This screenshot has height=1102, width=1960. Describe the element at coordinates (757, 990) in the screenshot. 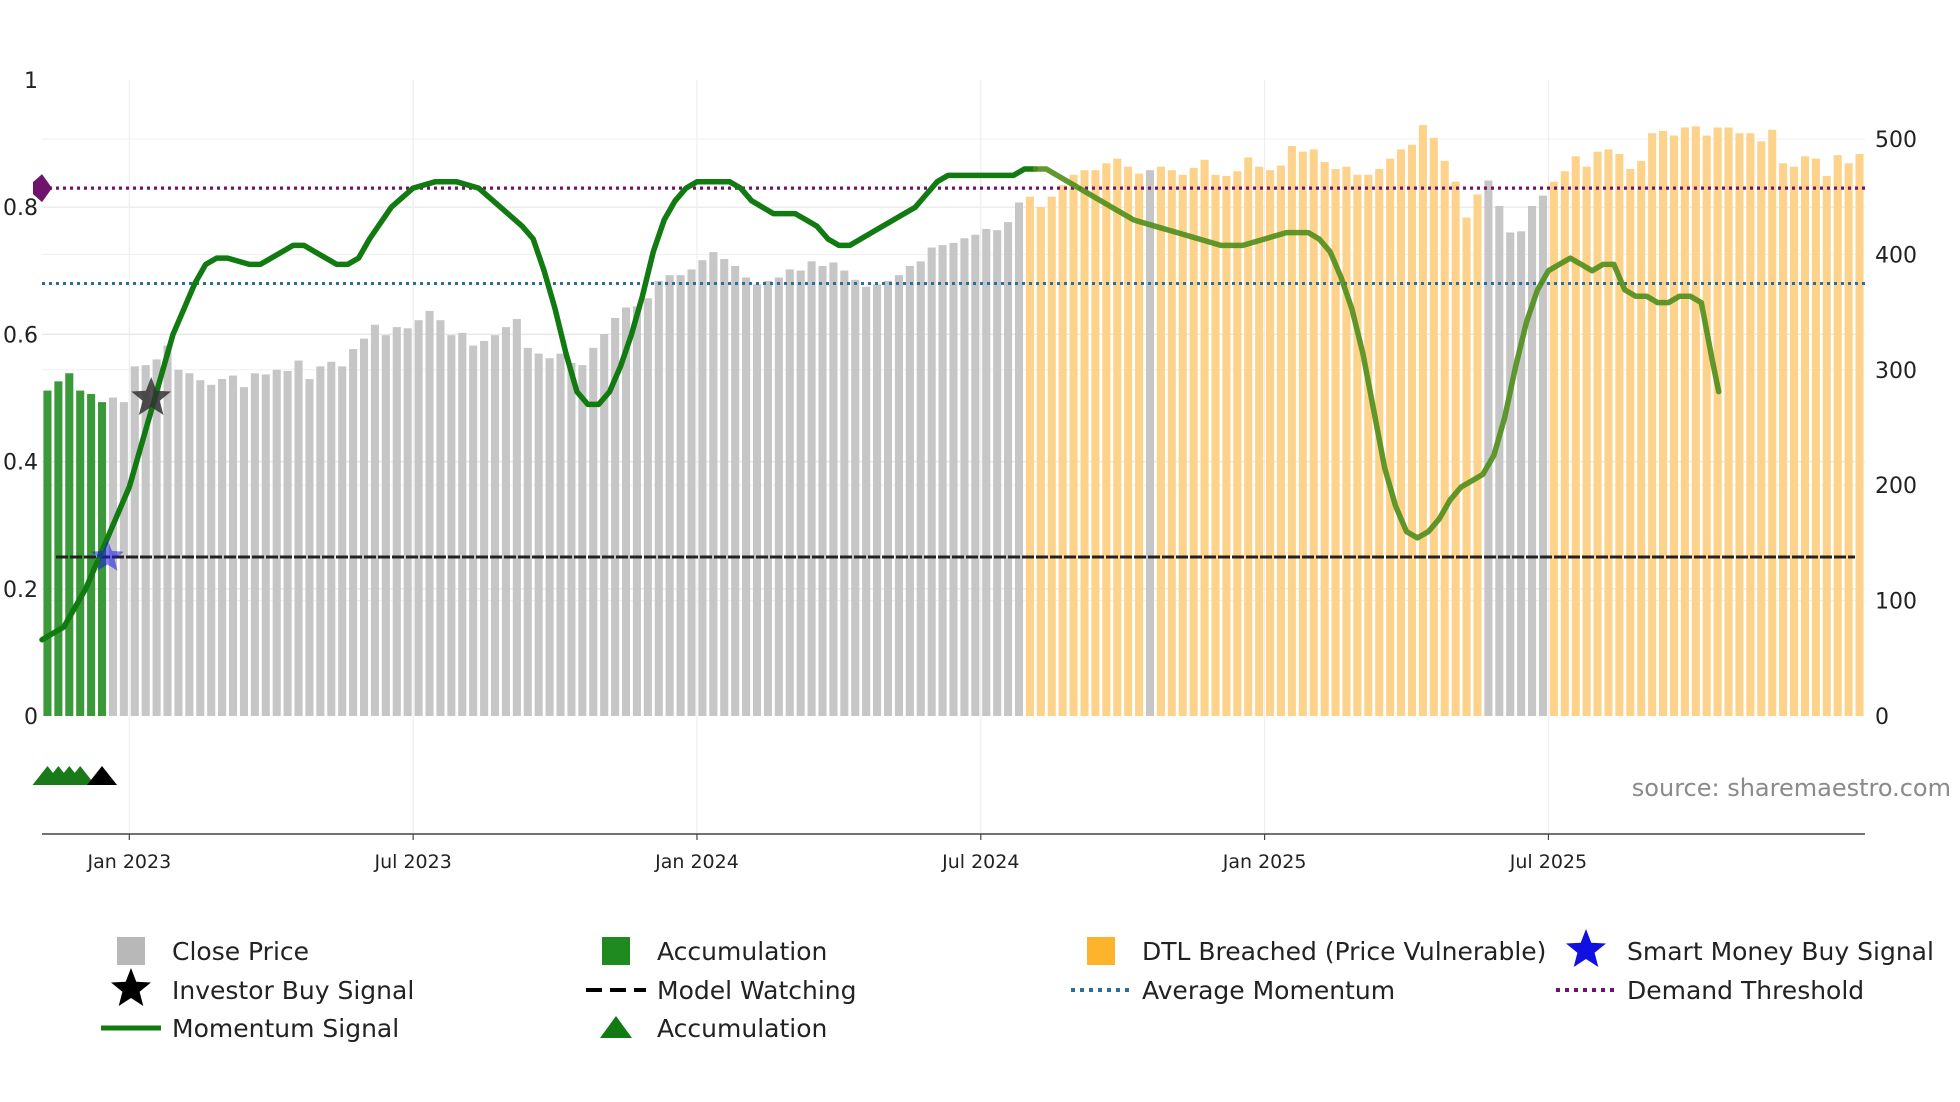

I see `legend-label: Model Watching` at that location.